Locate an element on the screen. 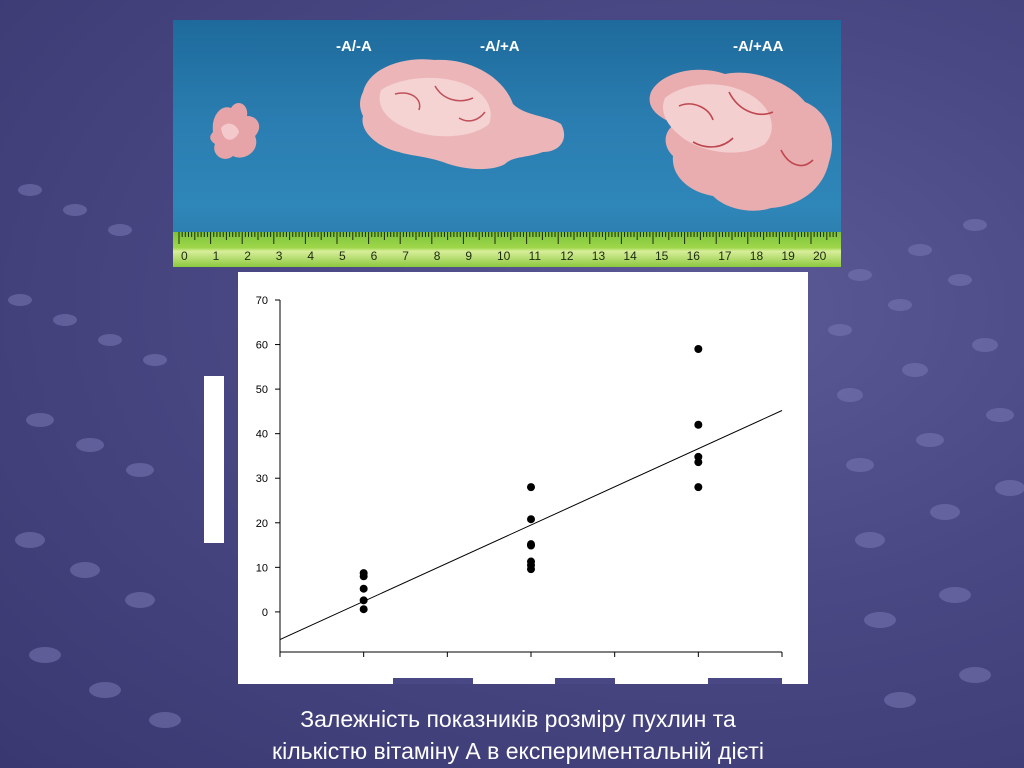 This screenshot has height=768, width=1024. group-label-minus-a-plus-a: -A/+A is located at coordinates (500, 46).